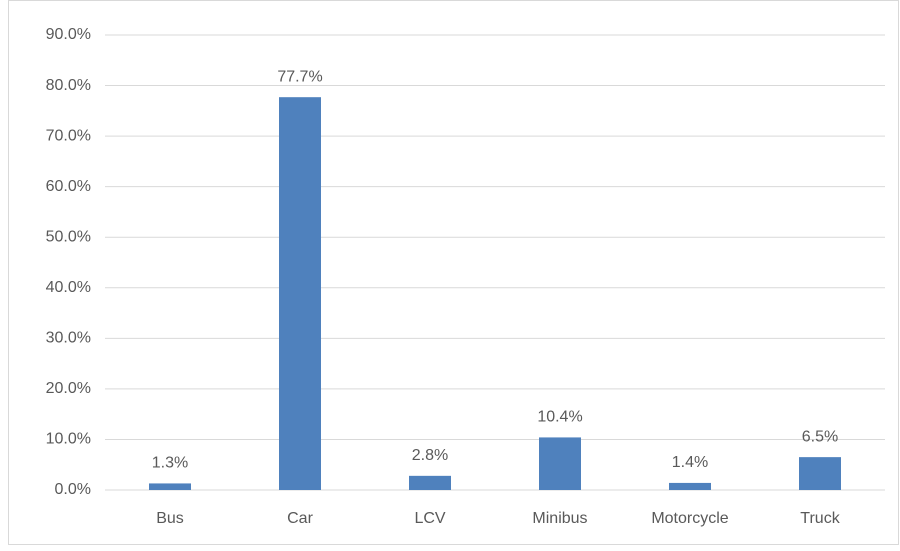 This screenshot has height=551, width=900. I want to click on y-tick-label: 90.0%, so click(68, 34).